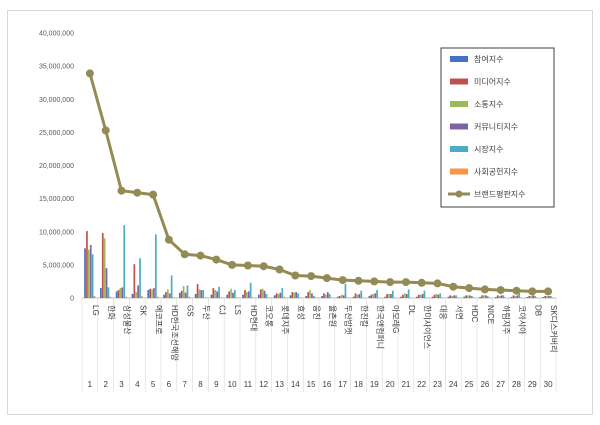  What do you see at coordinates (142, 310) in the screenshot?
I see `x-category-label: SK` at bounding box center [142, 310].